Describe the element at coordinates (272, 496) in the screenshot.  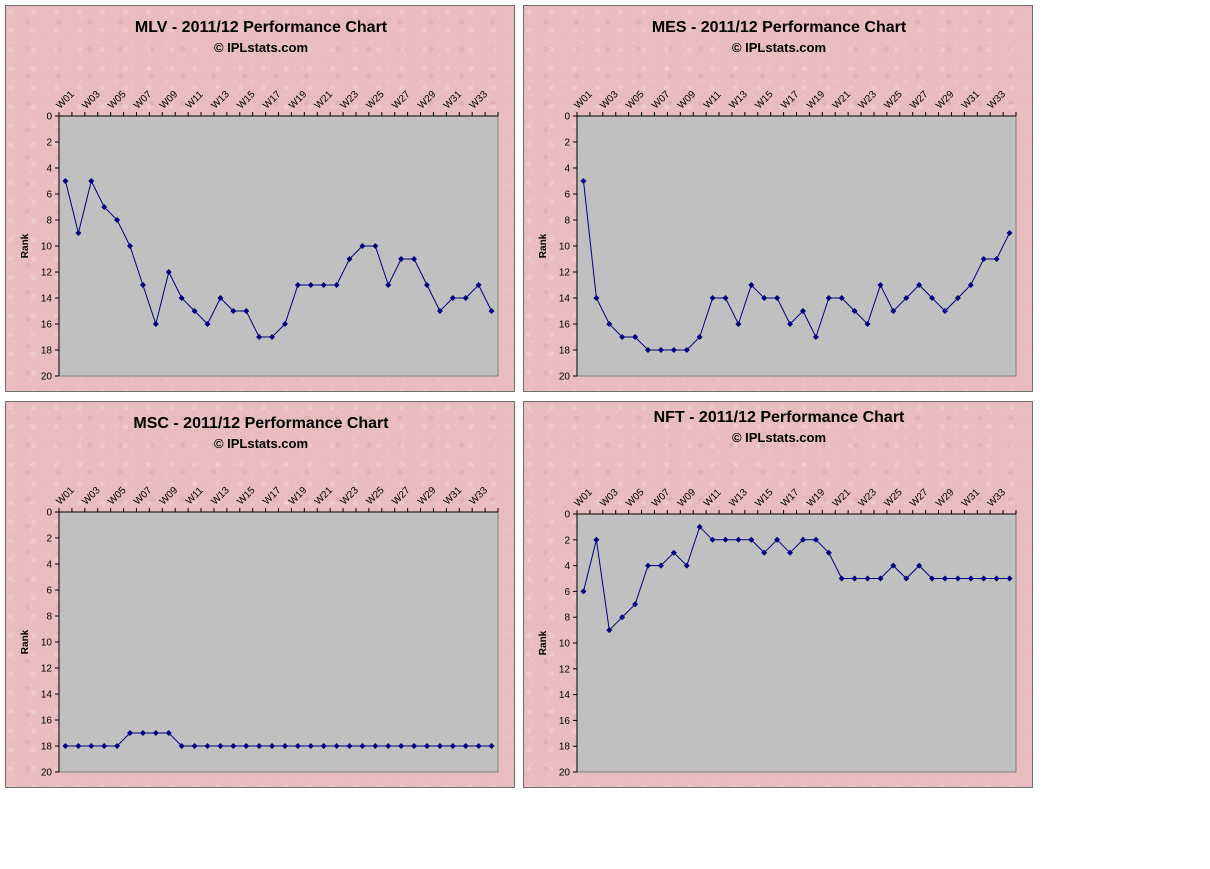
I see `x-tick-label: W17` at that location.